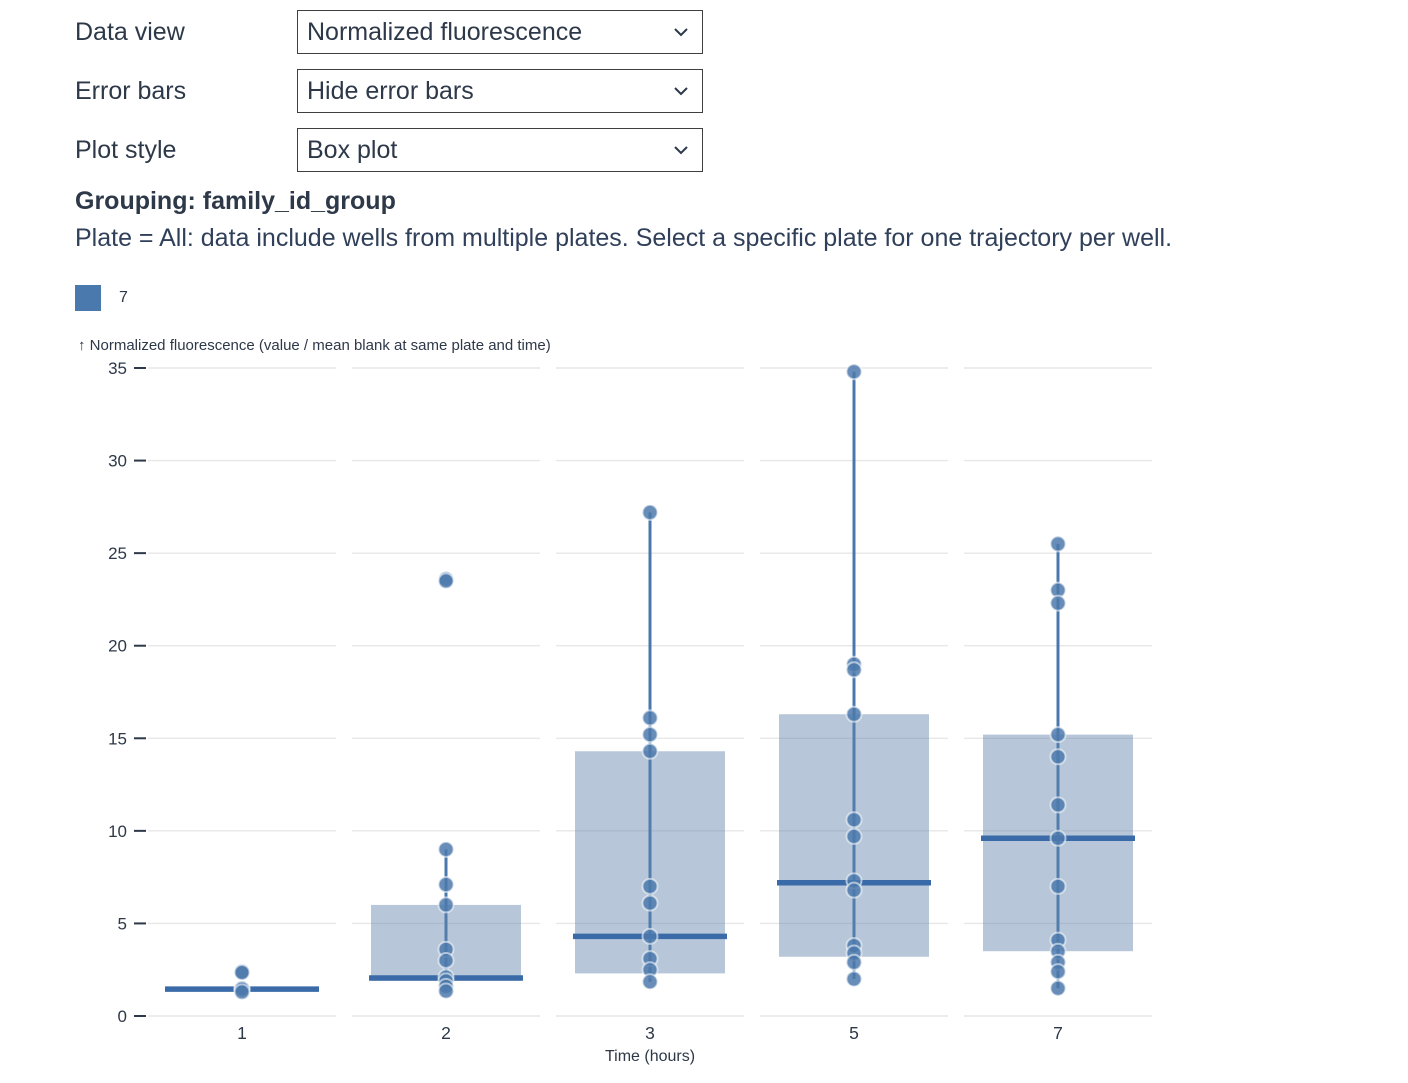  I want to click on x-tick-label: 5, so click(854, 1033).